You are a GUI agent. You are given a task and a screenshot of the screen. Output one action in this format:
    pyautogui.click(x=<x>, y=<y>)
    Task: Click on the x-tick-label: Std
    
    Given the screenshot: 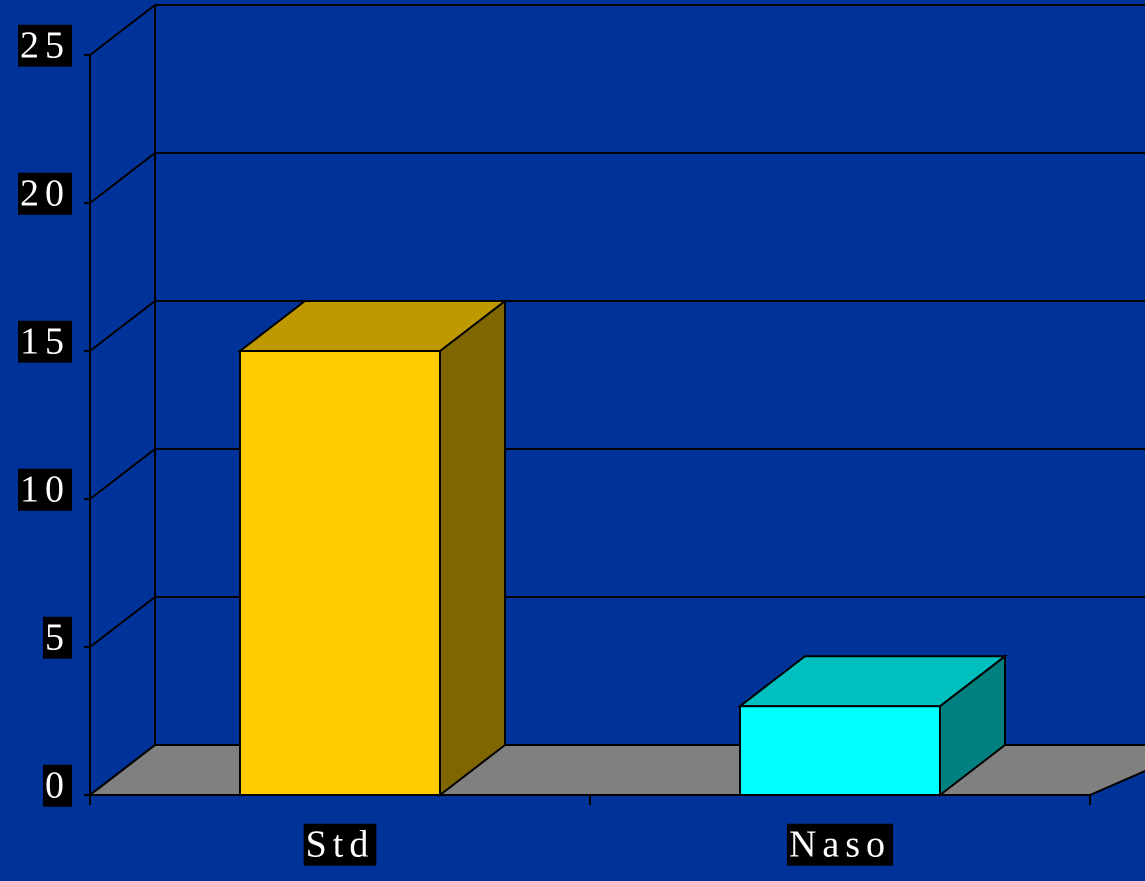 What is the action you would take?
    pyautogui.click(x=340, y=845)
    